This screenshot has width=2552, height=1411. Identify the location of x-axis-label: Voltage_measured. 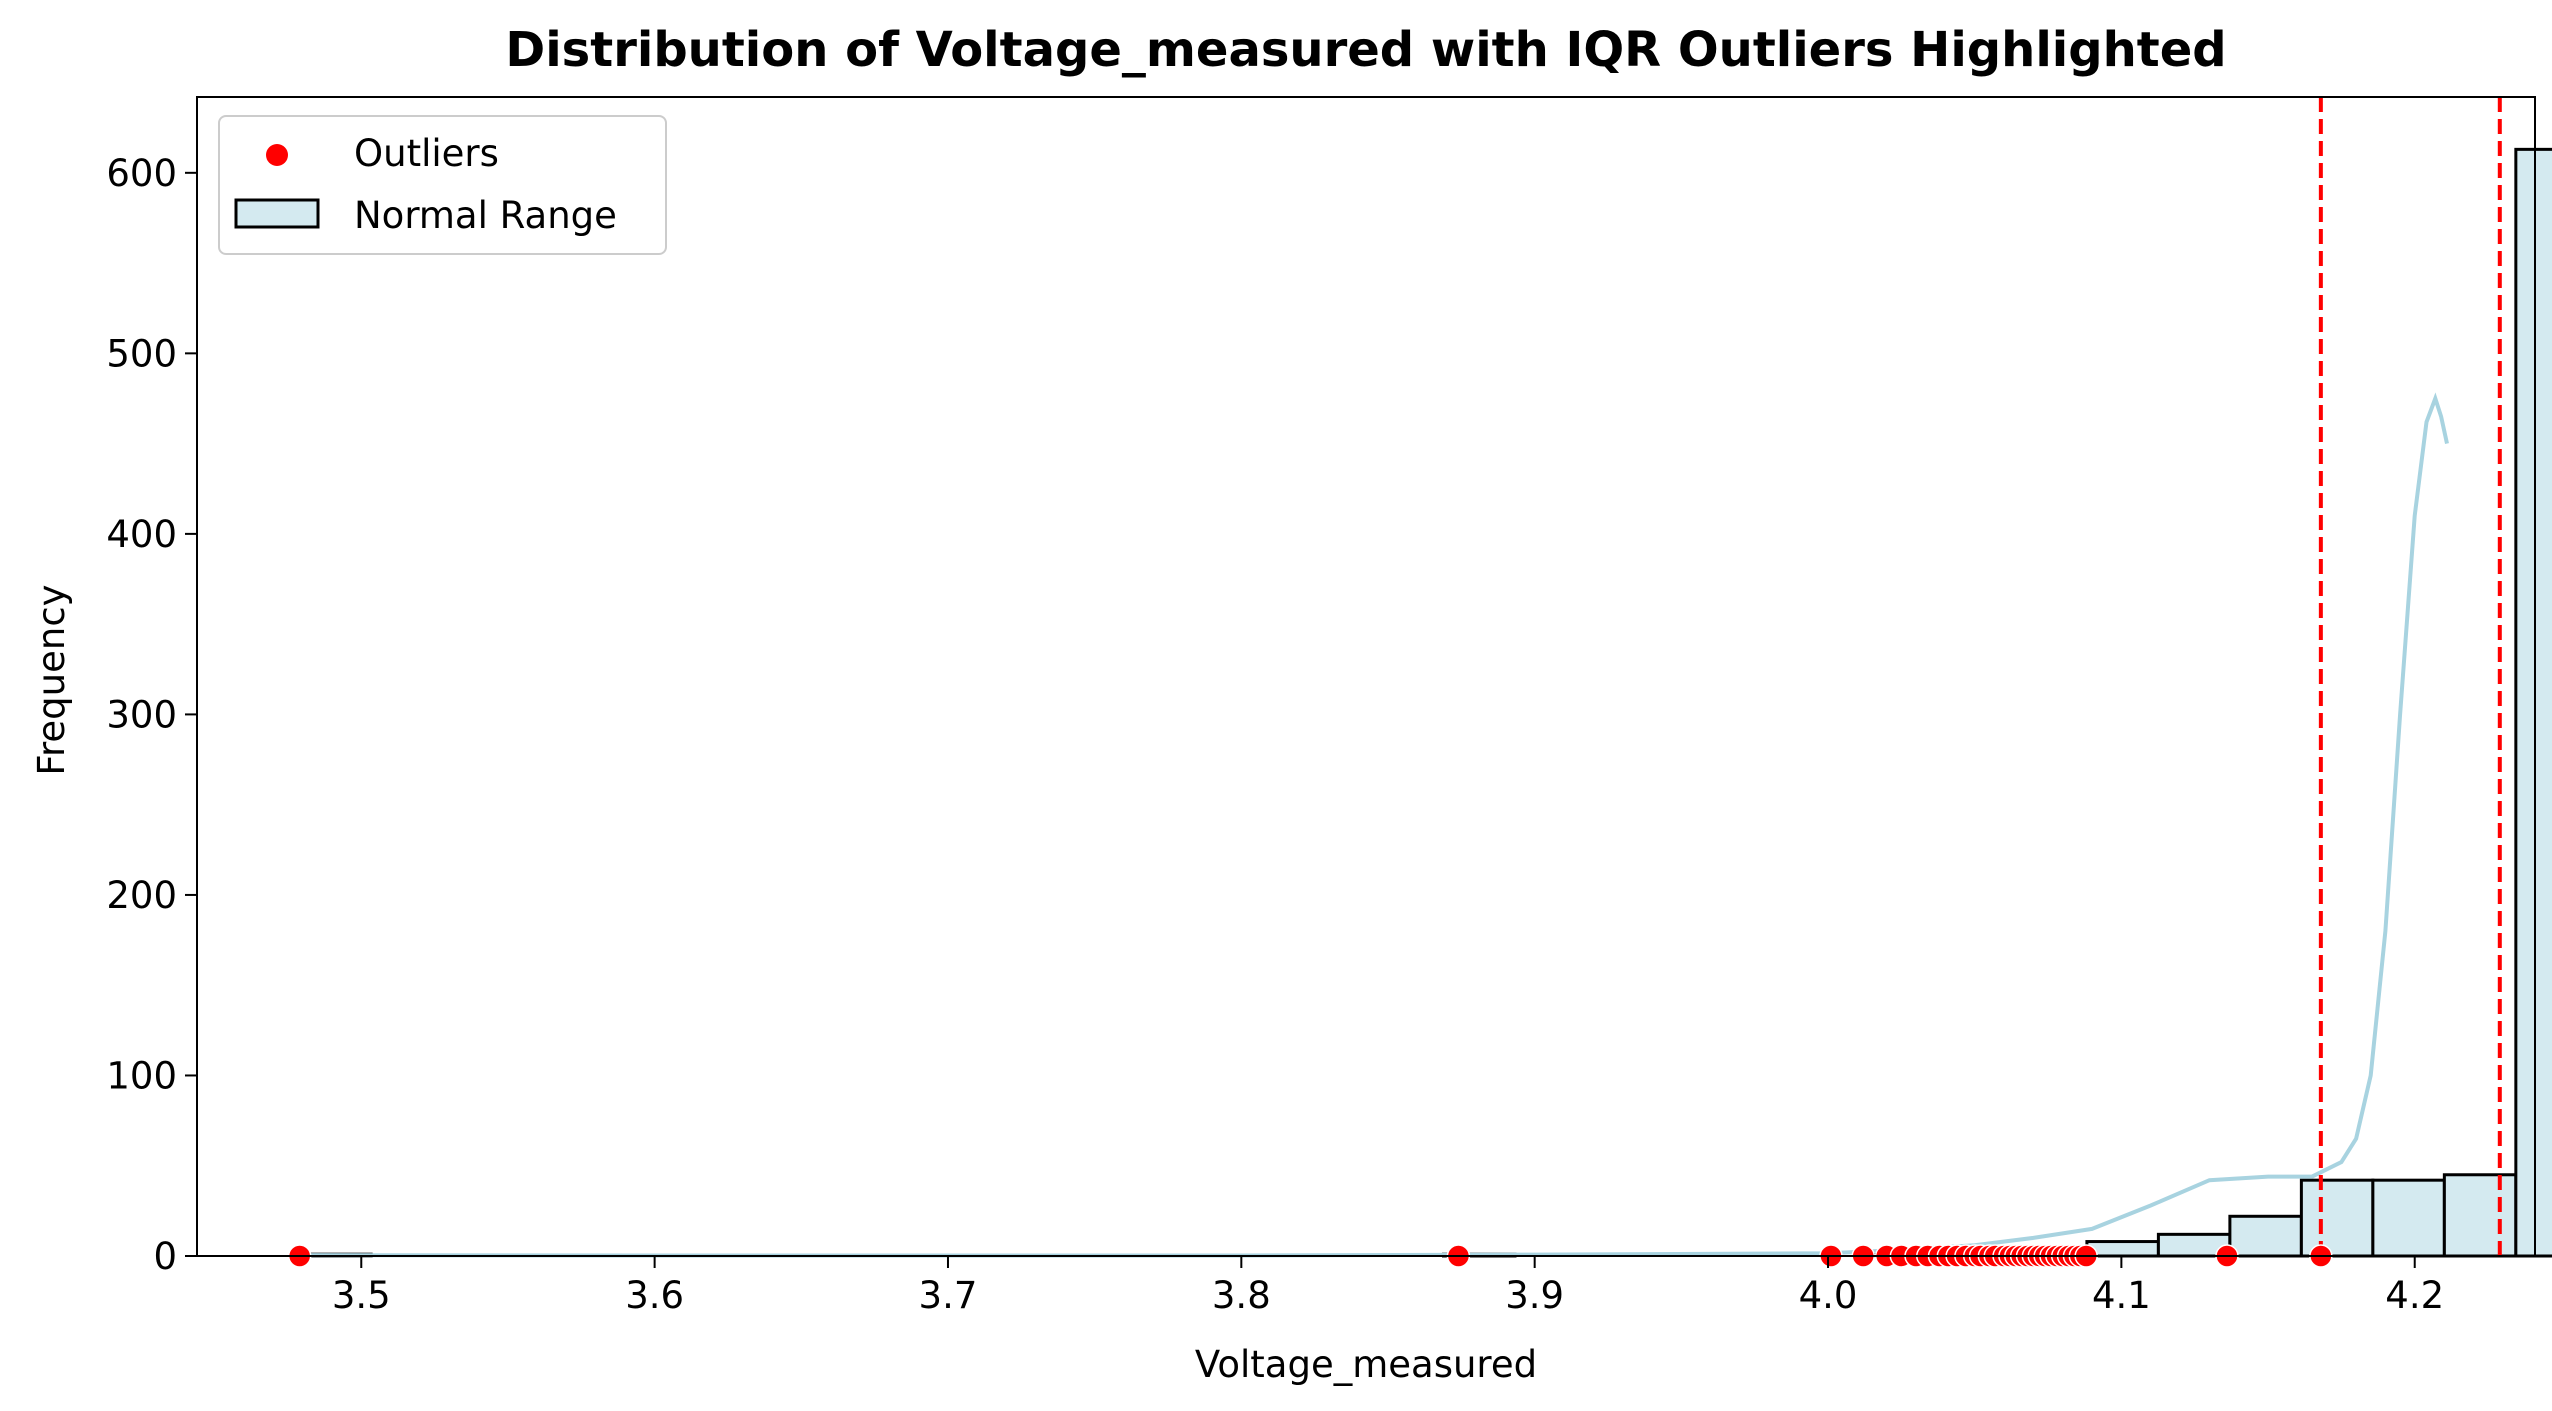
(1366, 1364).